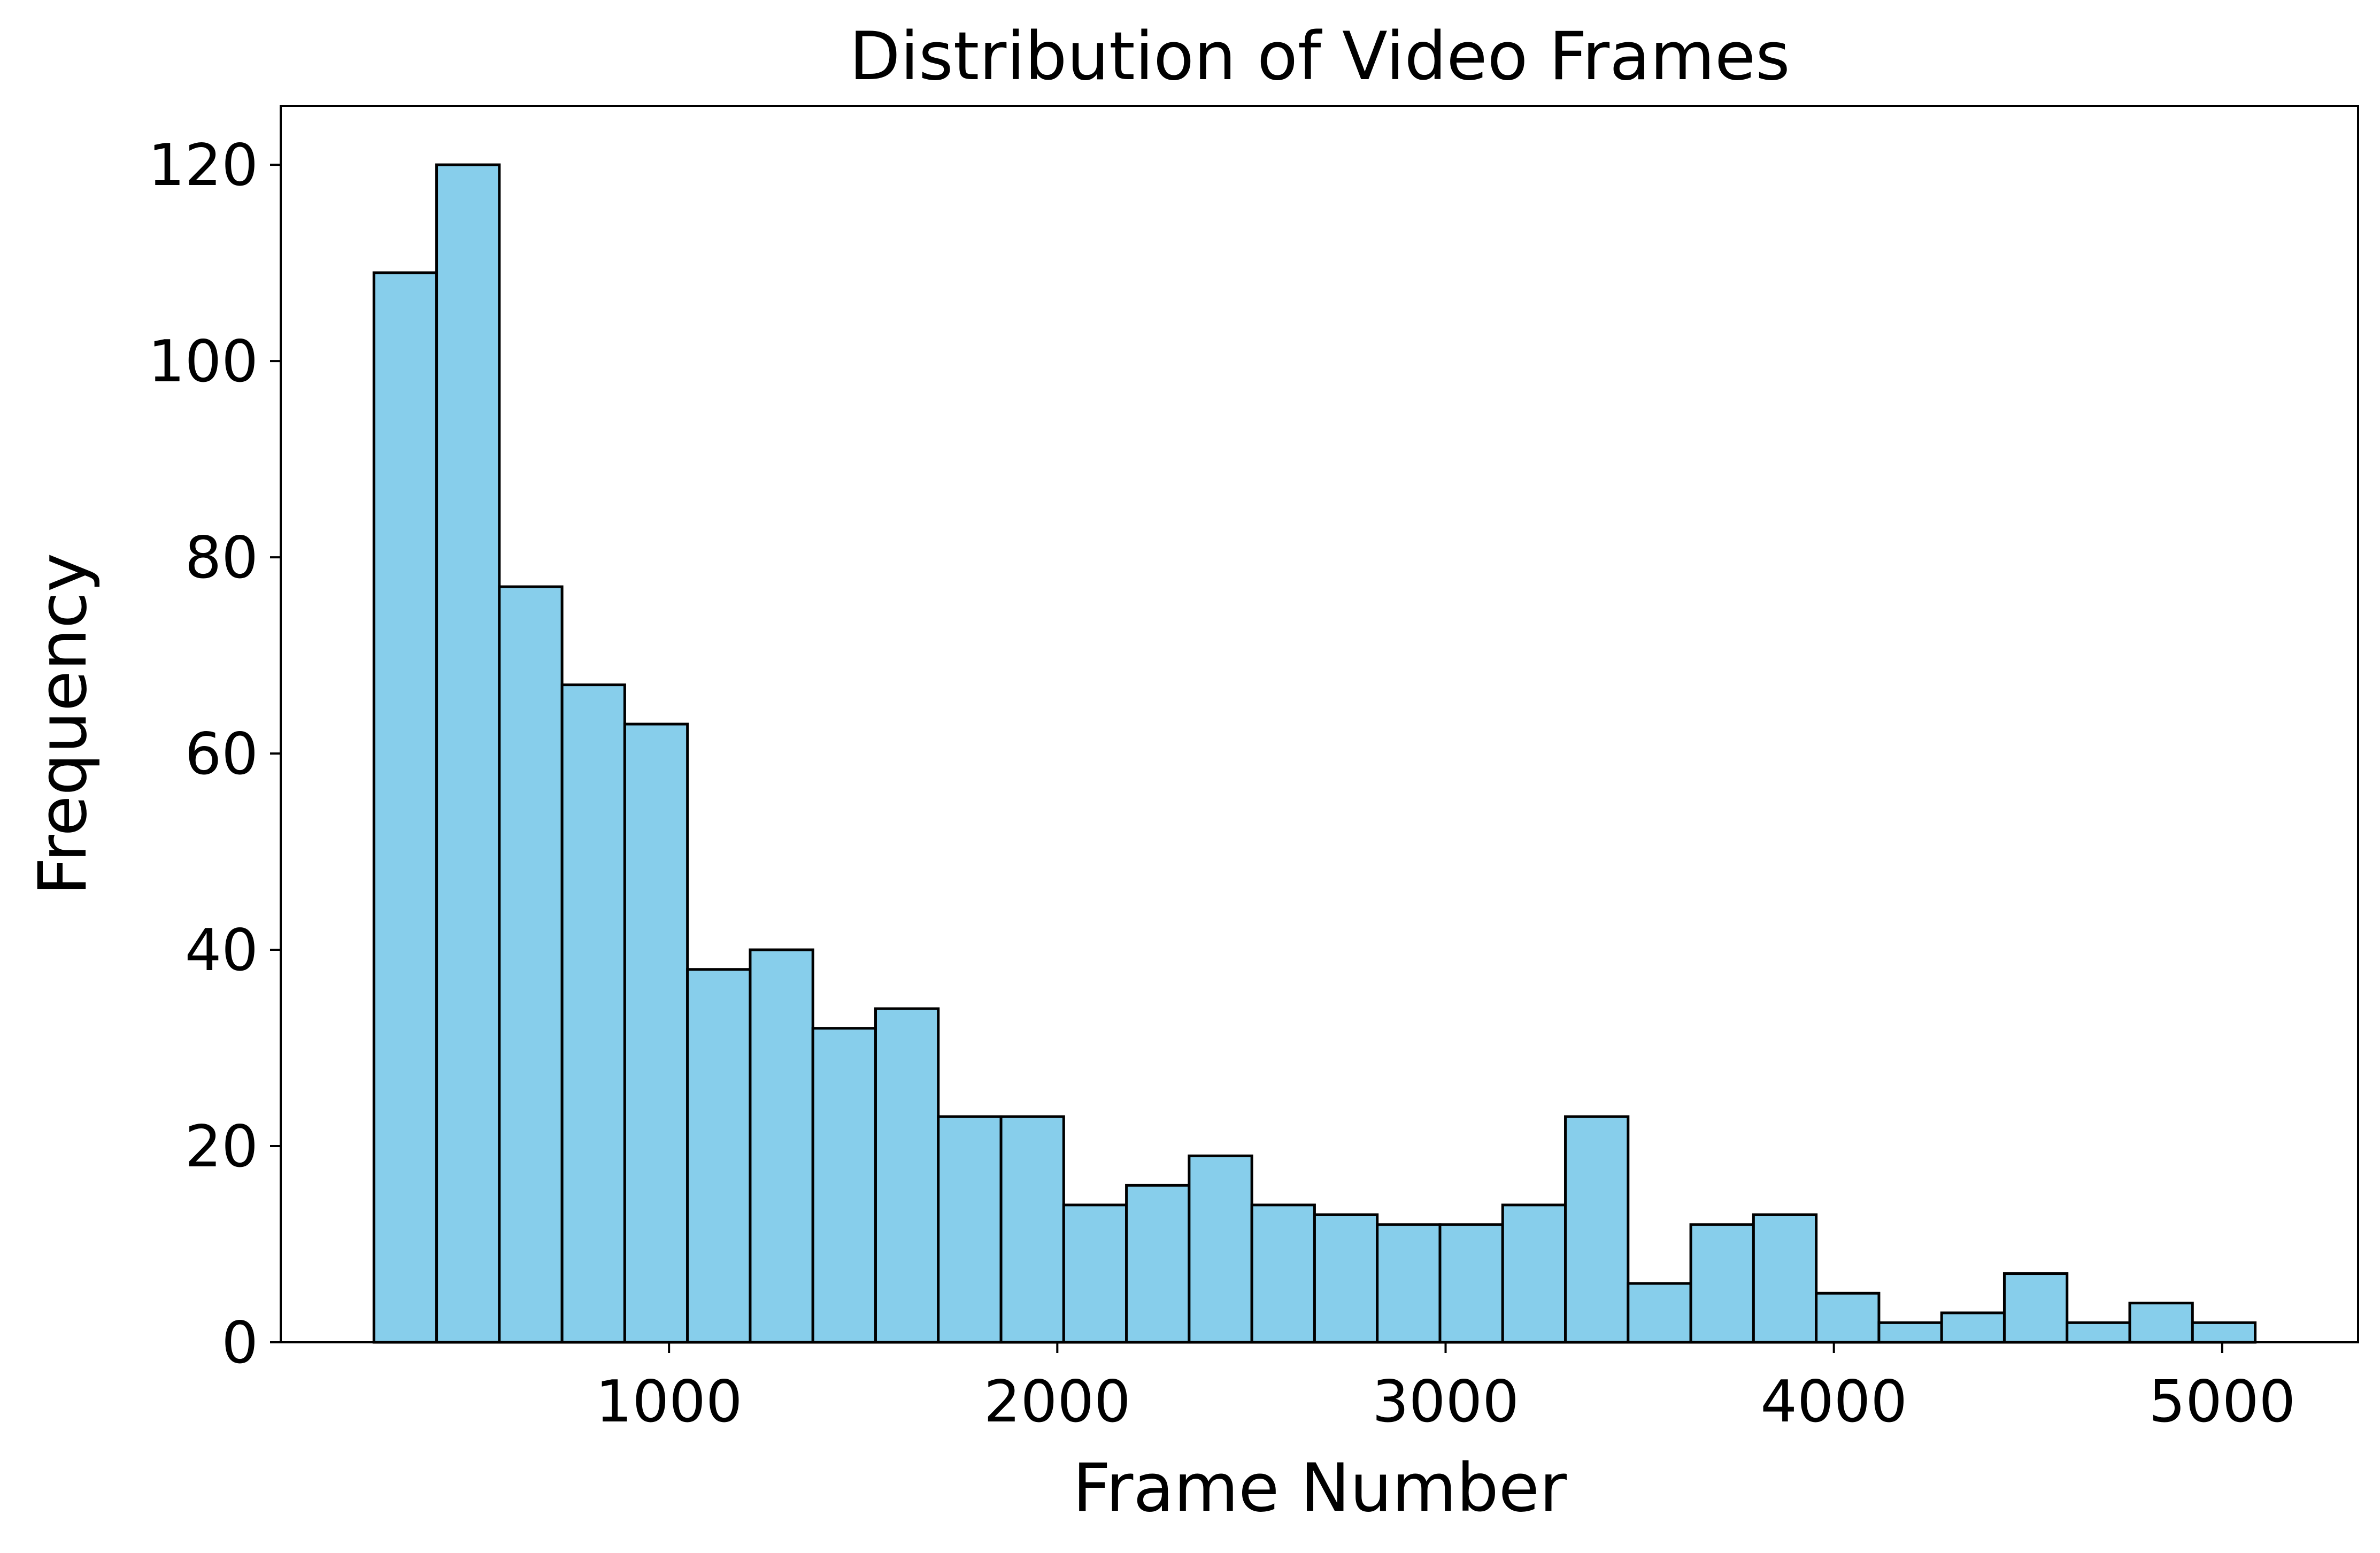  I want to click on x-tick-label: 1000, so click(669, 1402).